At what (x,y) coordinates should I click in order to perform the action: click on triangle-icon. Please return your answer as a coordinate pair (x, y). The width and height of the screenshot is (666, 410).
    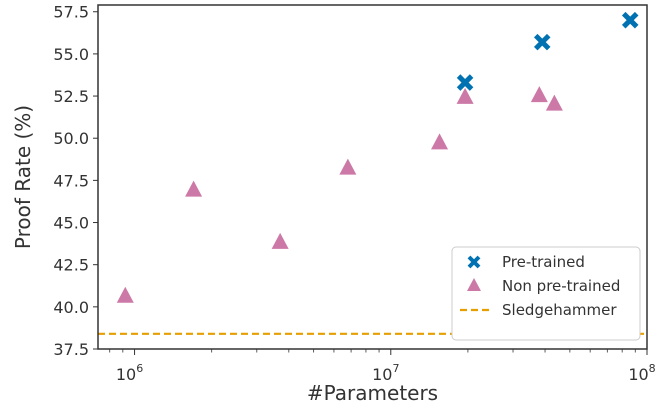
    Looking at the image, I should click on (474, 284).